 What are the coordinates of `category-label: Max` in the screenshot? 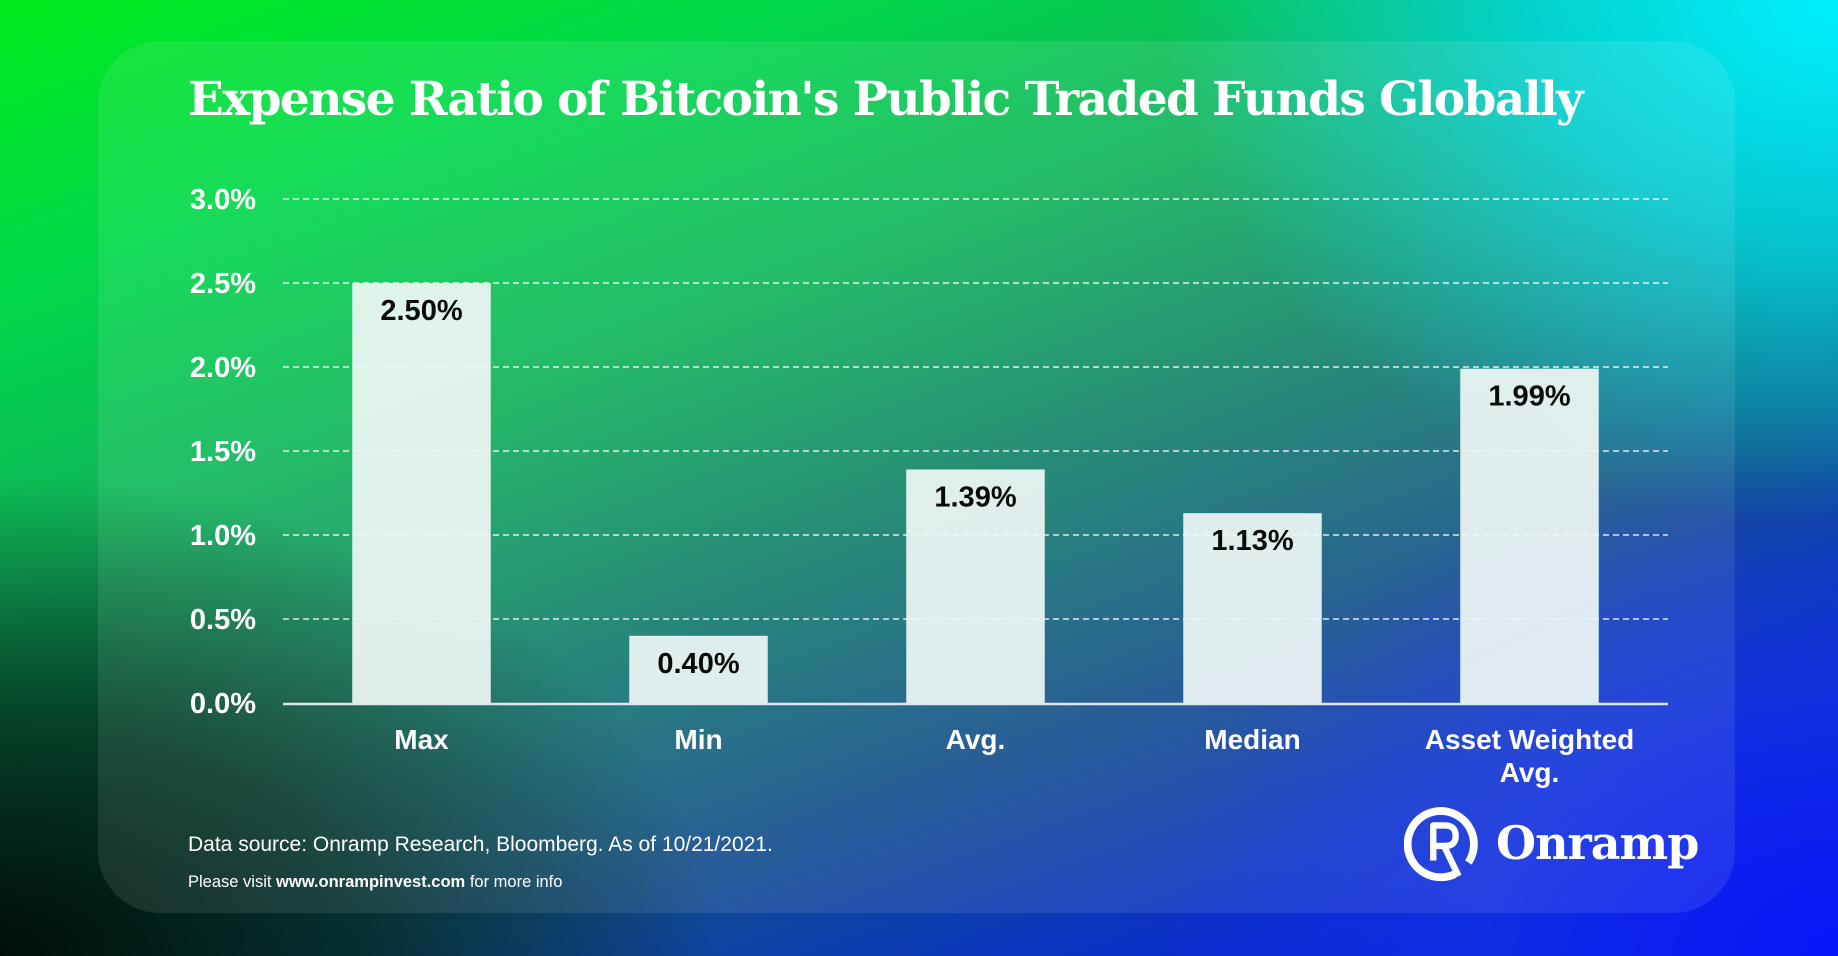 It's located at (421, 739).